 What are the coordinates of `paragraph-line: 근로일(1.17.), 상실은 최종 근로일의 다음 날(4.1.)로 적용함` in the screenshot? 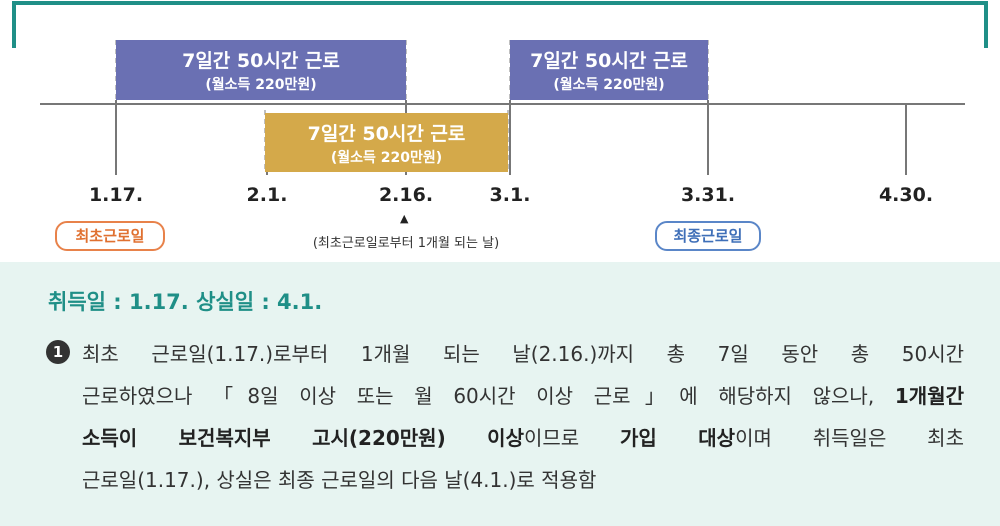 It's located at (523, 478).